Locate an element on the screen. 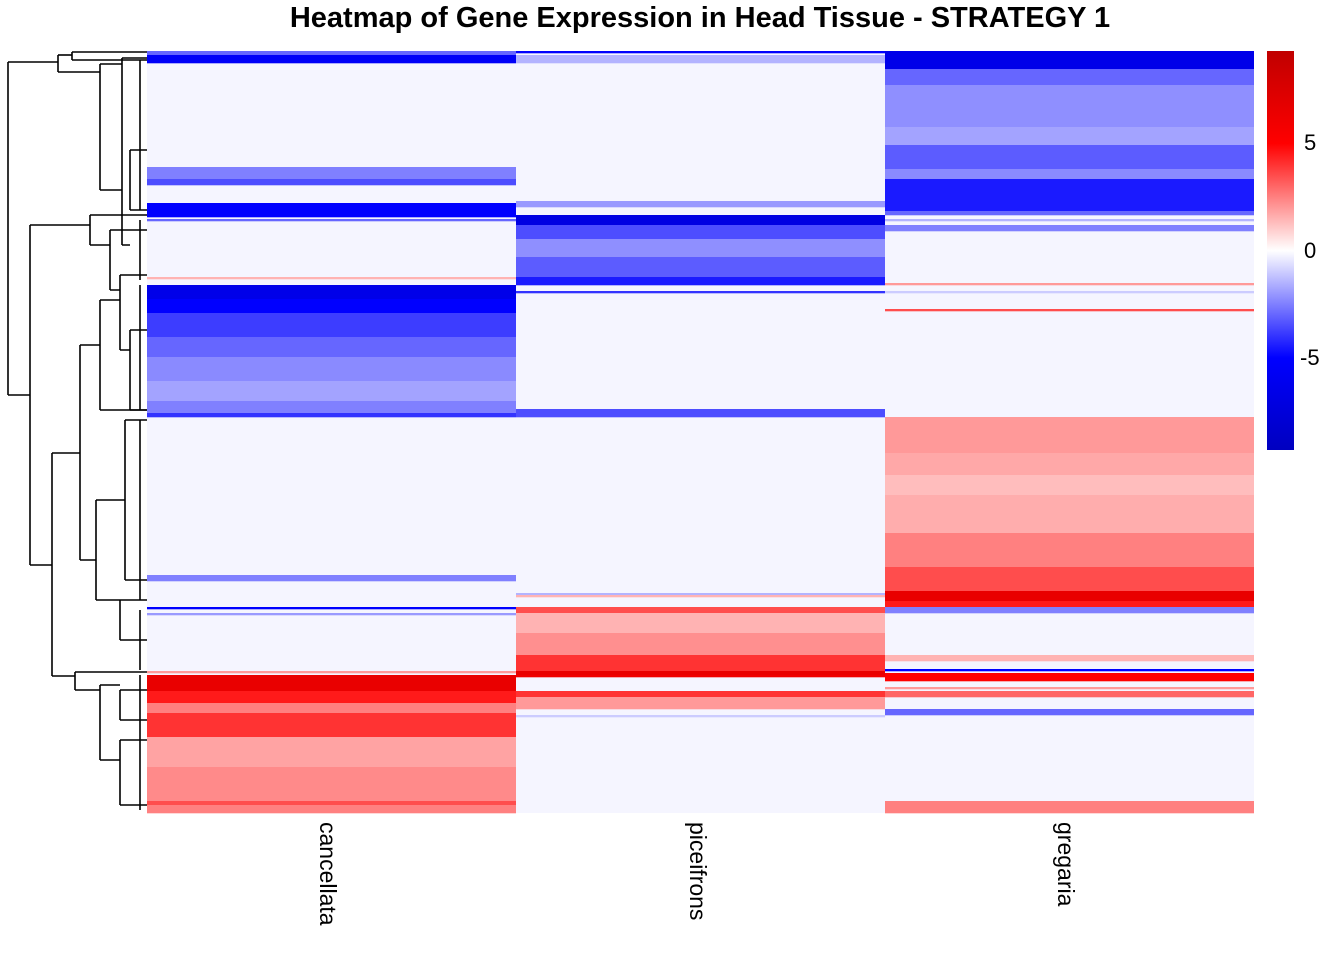 The width and height of the screenshot is (1344, 960). column-label-gregaria: gregaria is located at coordinates (1066, 864).